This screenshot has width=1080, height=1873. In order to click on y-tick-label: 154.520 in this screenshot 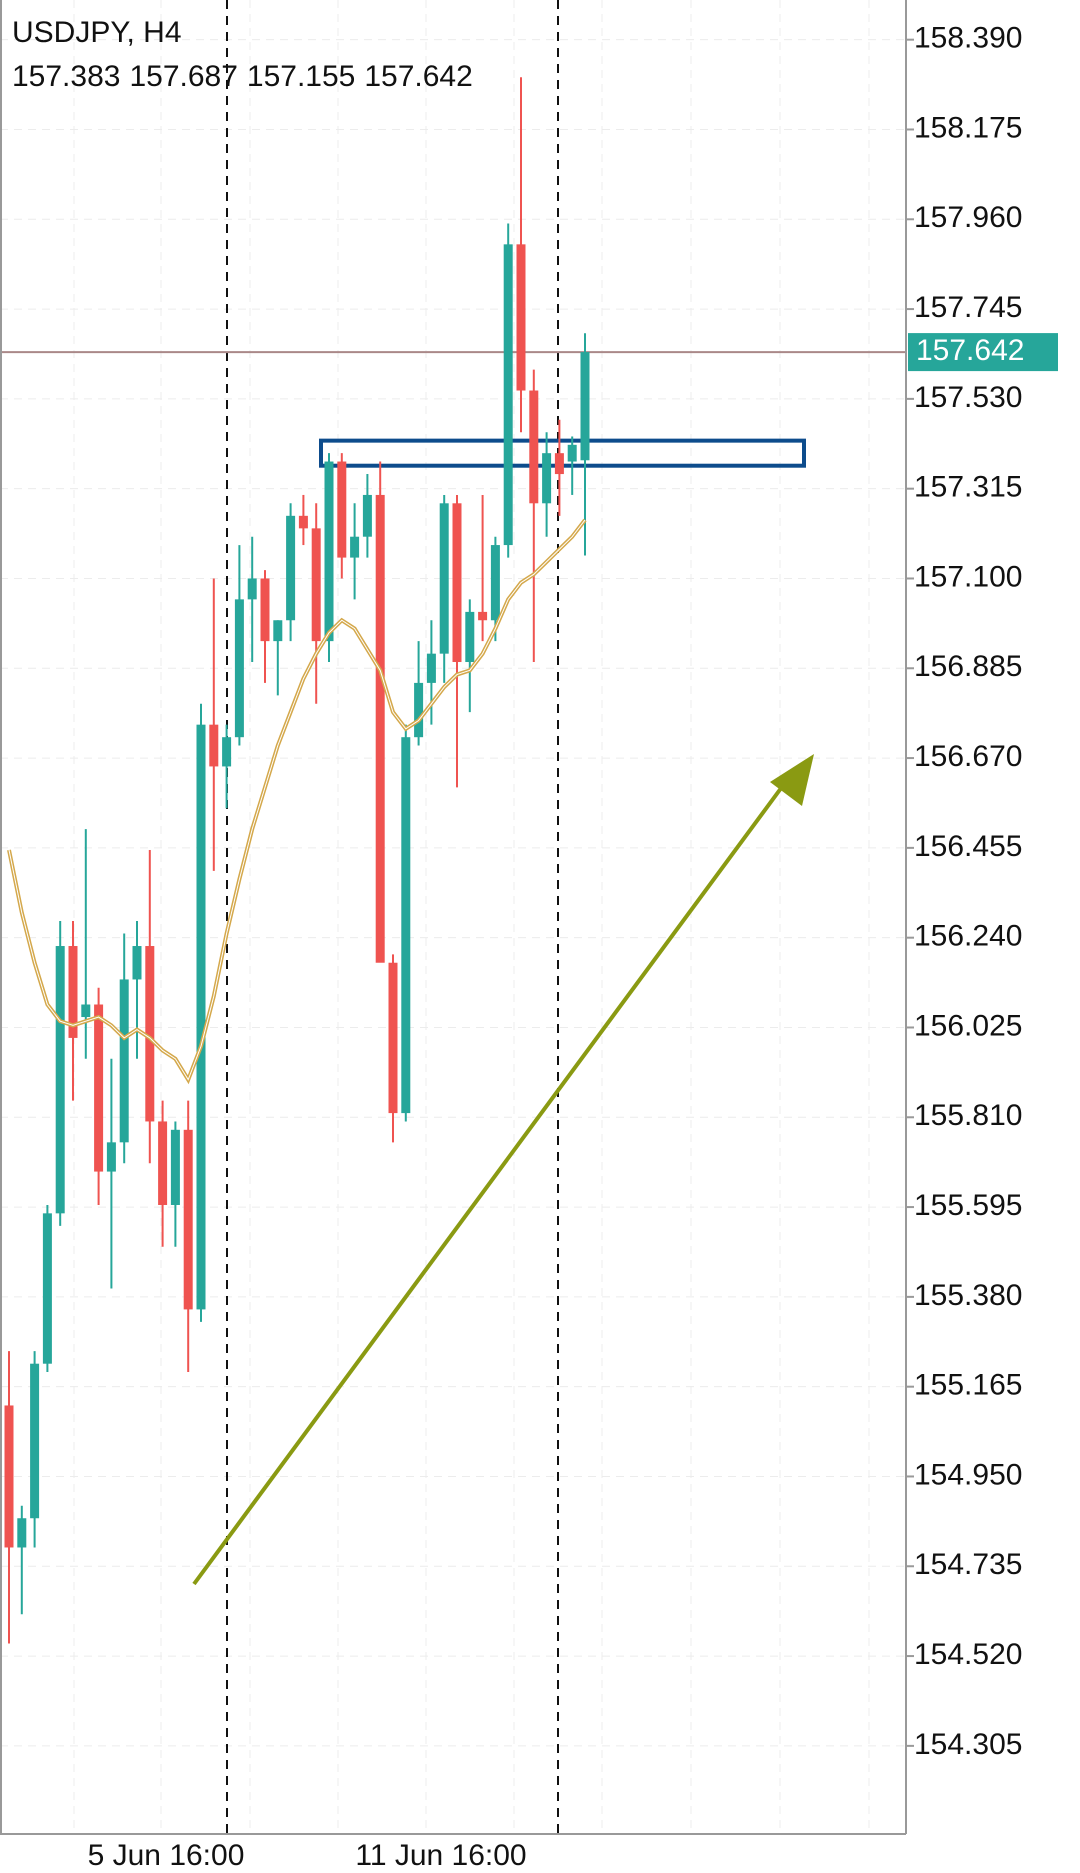, I will do `click(968, 1654)`.